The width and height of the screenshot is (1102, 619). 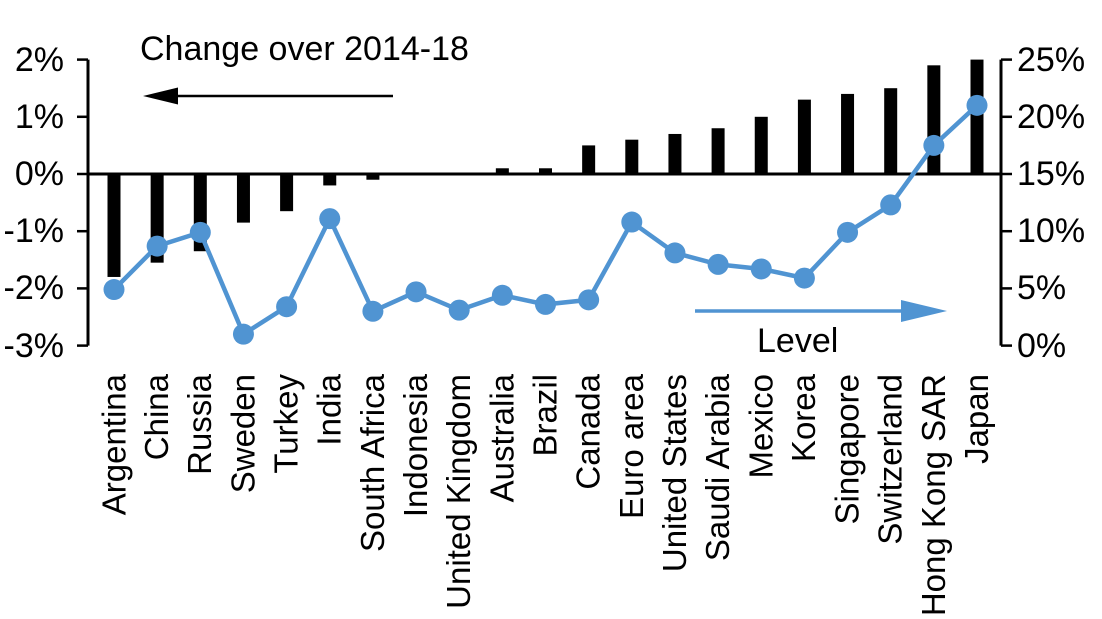 What do you see at coordinates (675, 153) in the screenshot?
I see `bar-United States` at bounding box center [675, 153].